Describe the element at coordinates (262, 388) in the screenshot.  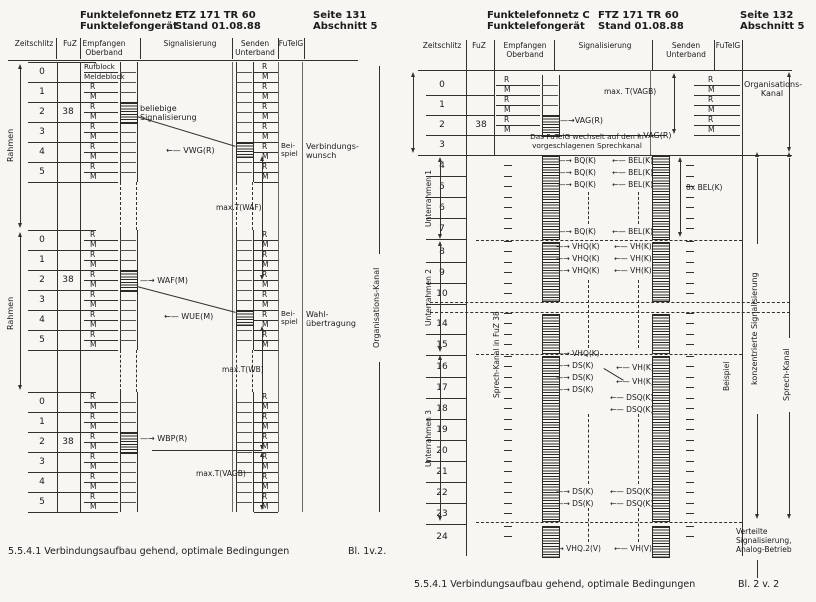
I see `max-twb-arrow` at that location.